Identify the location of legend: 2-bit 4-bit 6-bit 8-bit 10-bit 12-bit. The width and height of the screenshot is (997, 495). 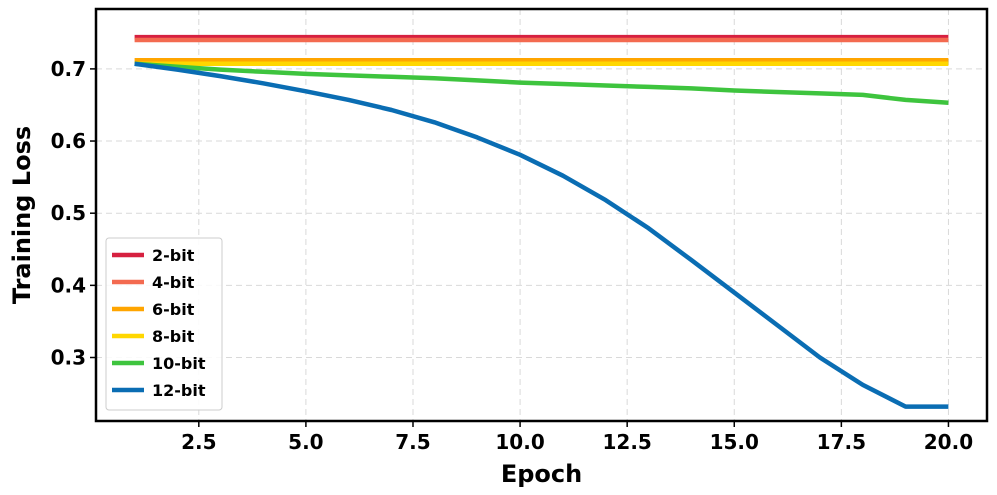
(164, 324).